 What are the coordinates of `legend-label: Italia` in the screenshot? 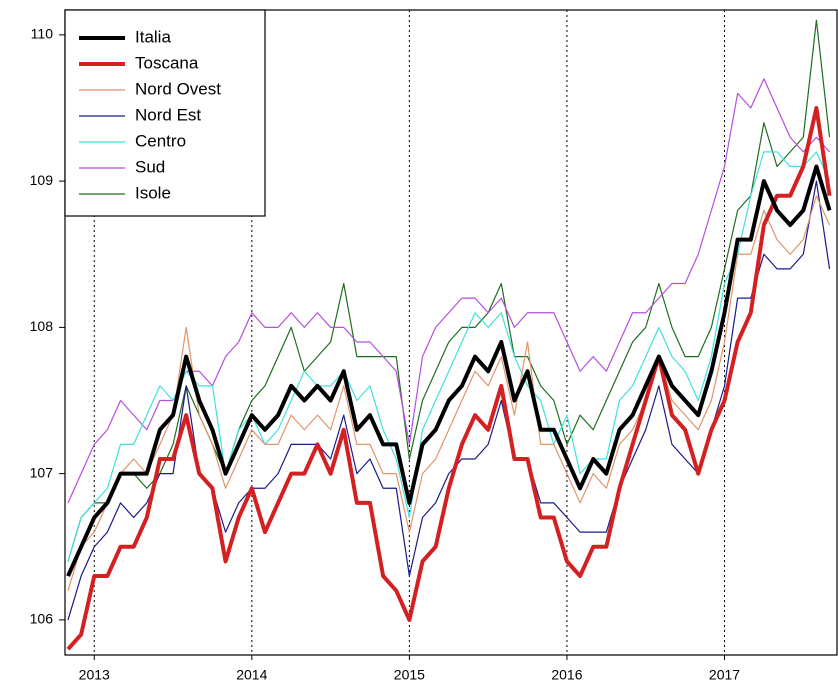 It's located at (153, 36).